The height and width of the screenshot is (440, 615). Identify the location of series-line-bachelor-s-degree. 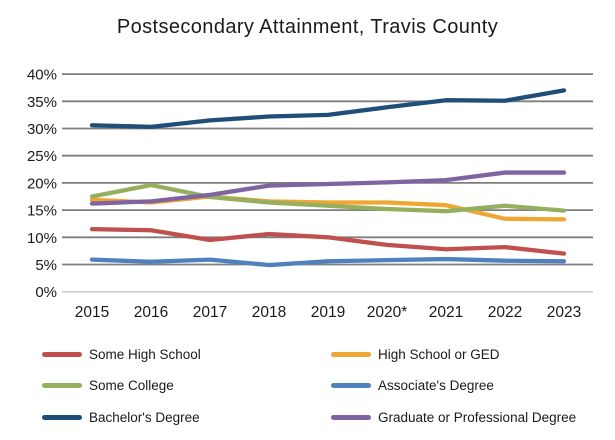
(328, 109).